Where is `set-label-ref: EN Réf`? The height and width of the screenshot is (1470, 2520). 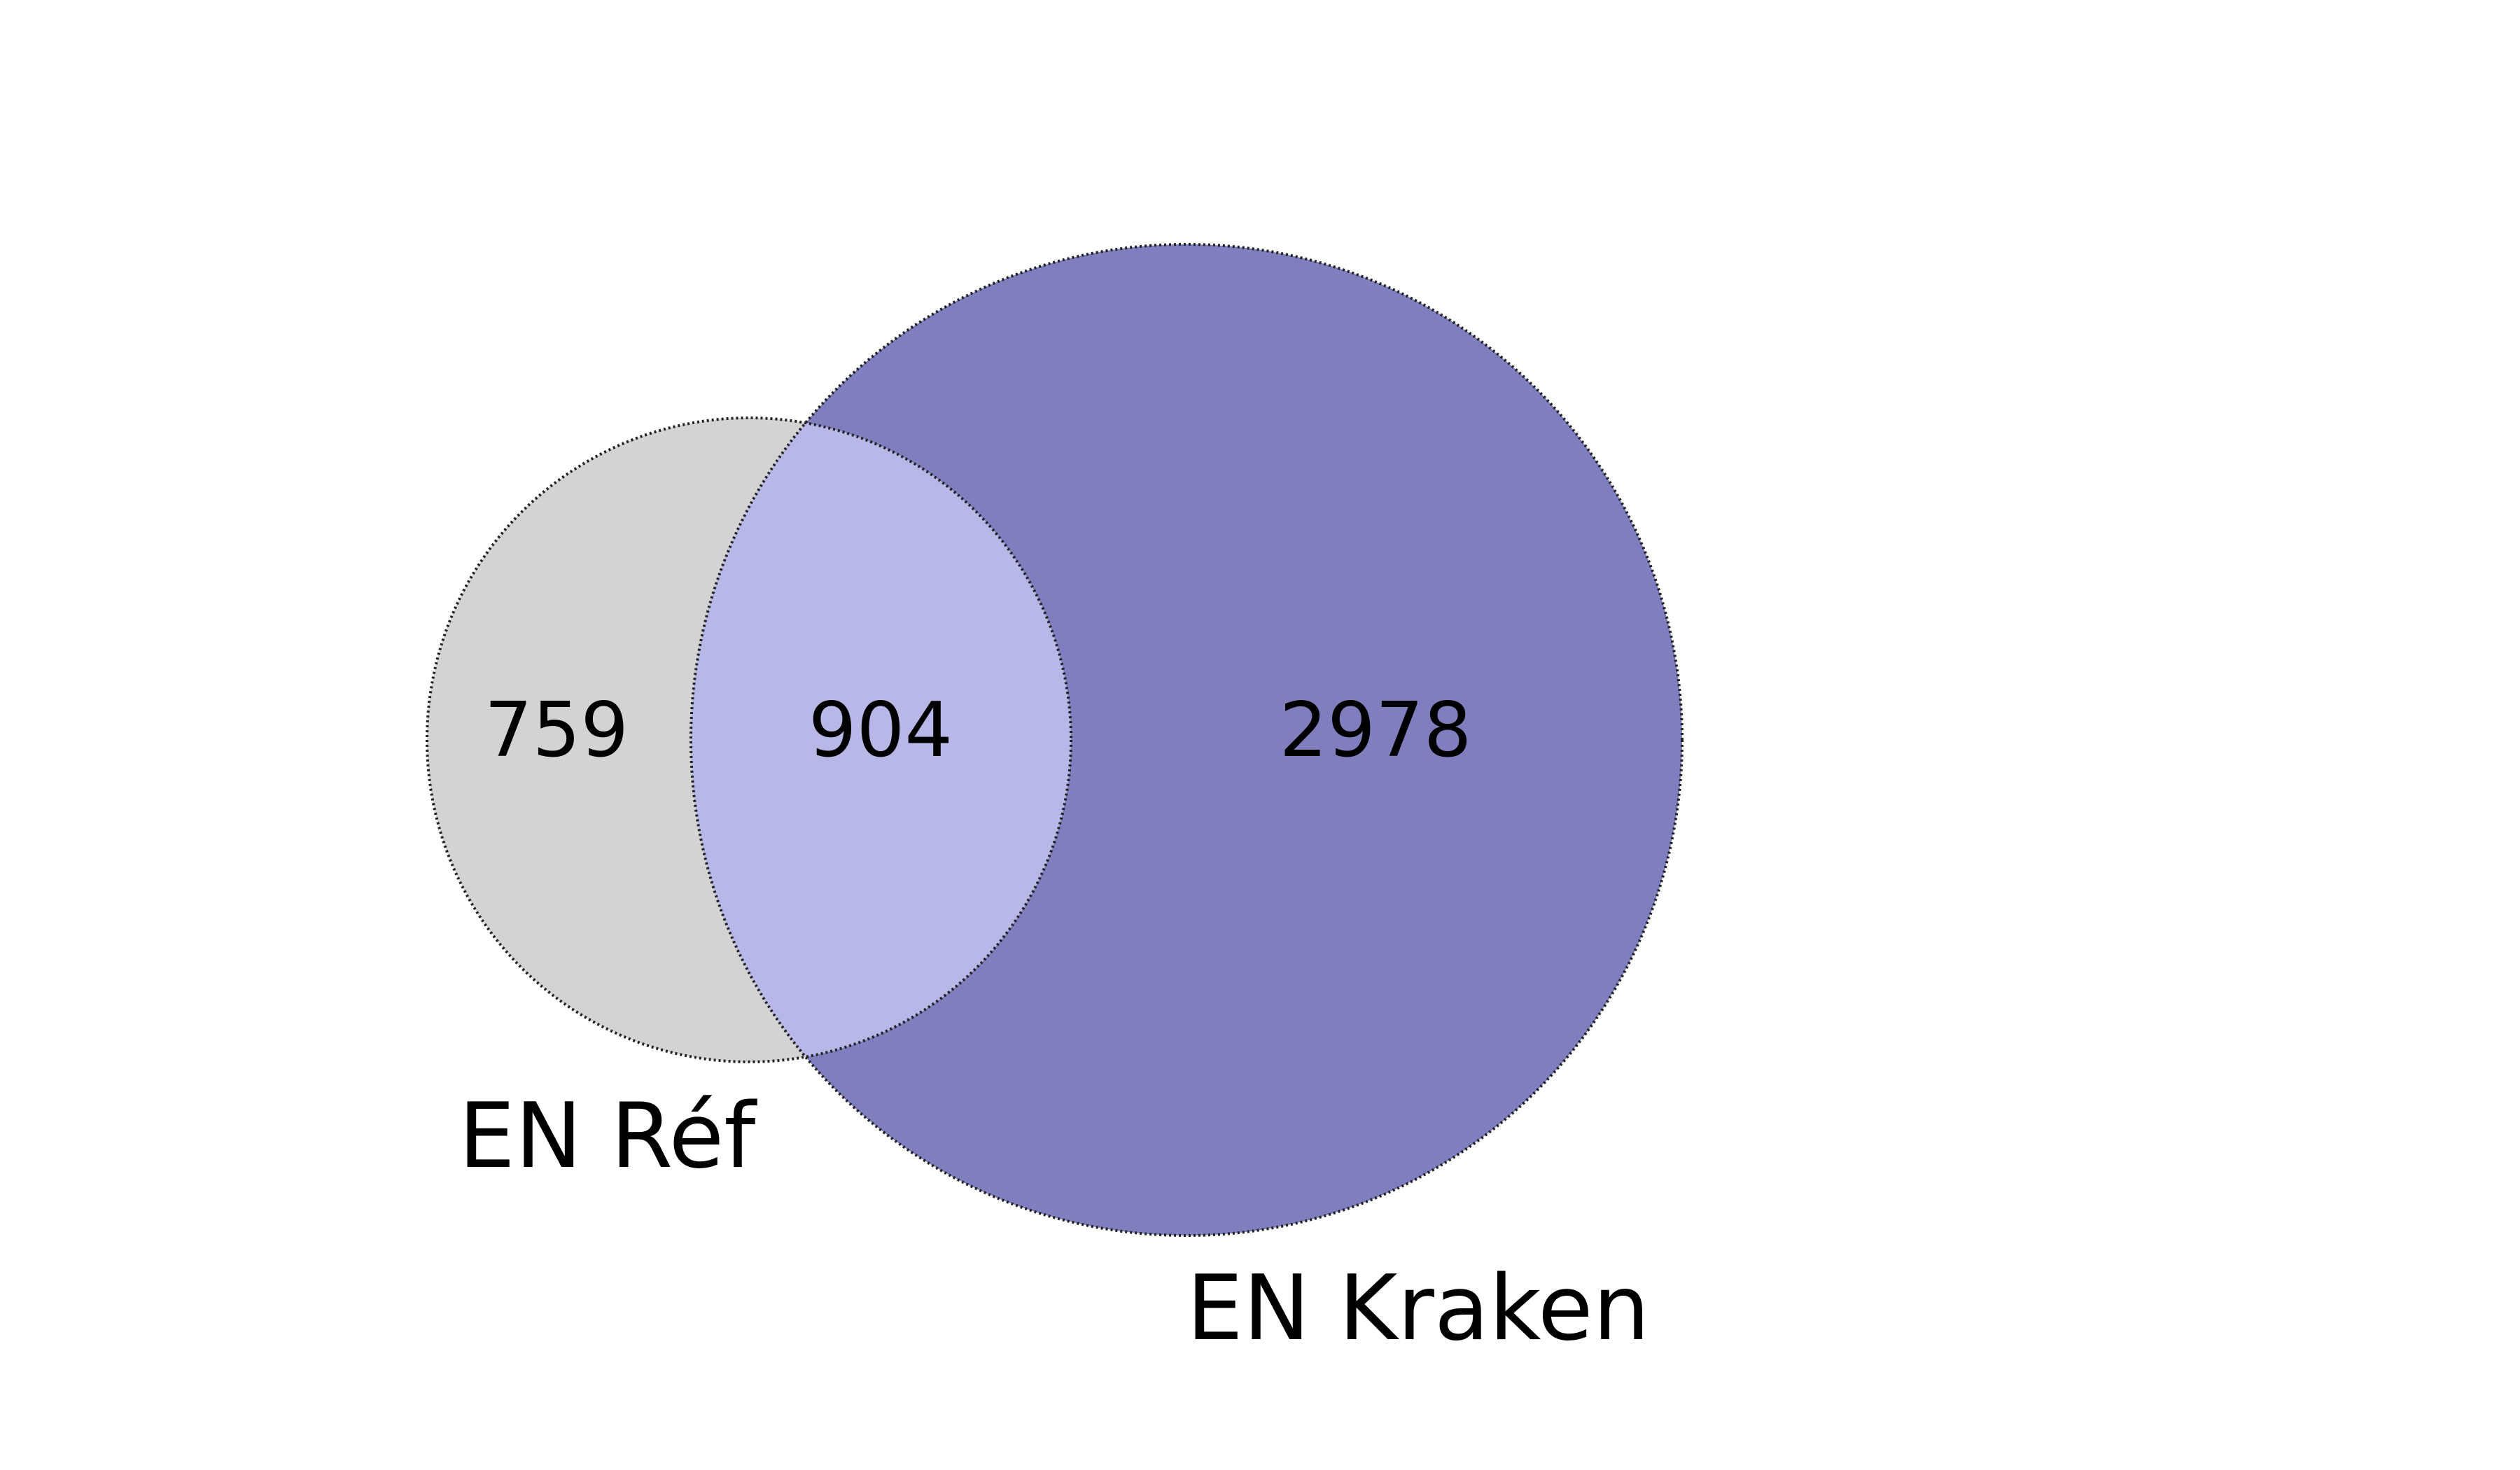
set-label-ref: EN Réf is located at coordinates (607, 1136).